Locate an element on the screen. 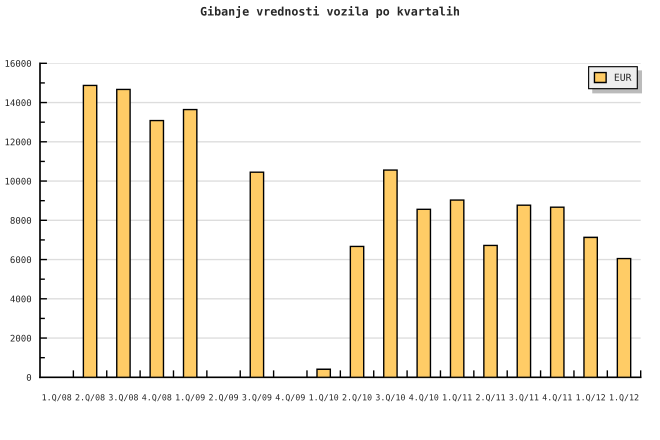 This screenshot has height=440, width=660. y-tick-label: 10000 is located at coordinates (19, 181).